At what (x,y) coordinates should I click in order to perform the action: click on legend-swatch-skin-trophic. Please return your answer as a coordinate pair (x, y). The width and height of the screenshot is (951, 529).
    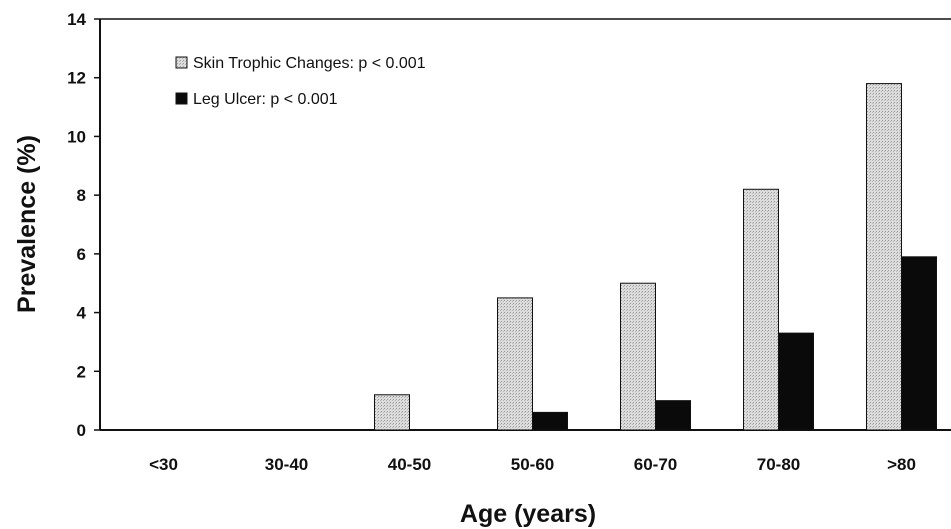
    Looking at the image, I should click on (181, 62).